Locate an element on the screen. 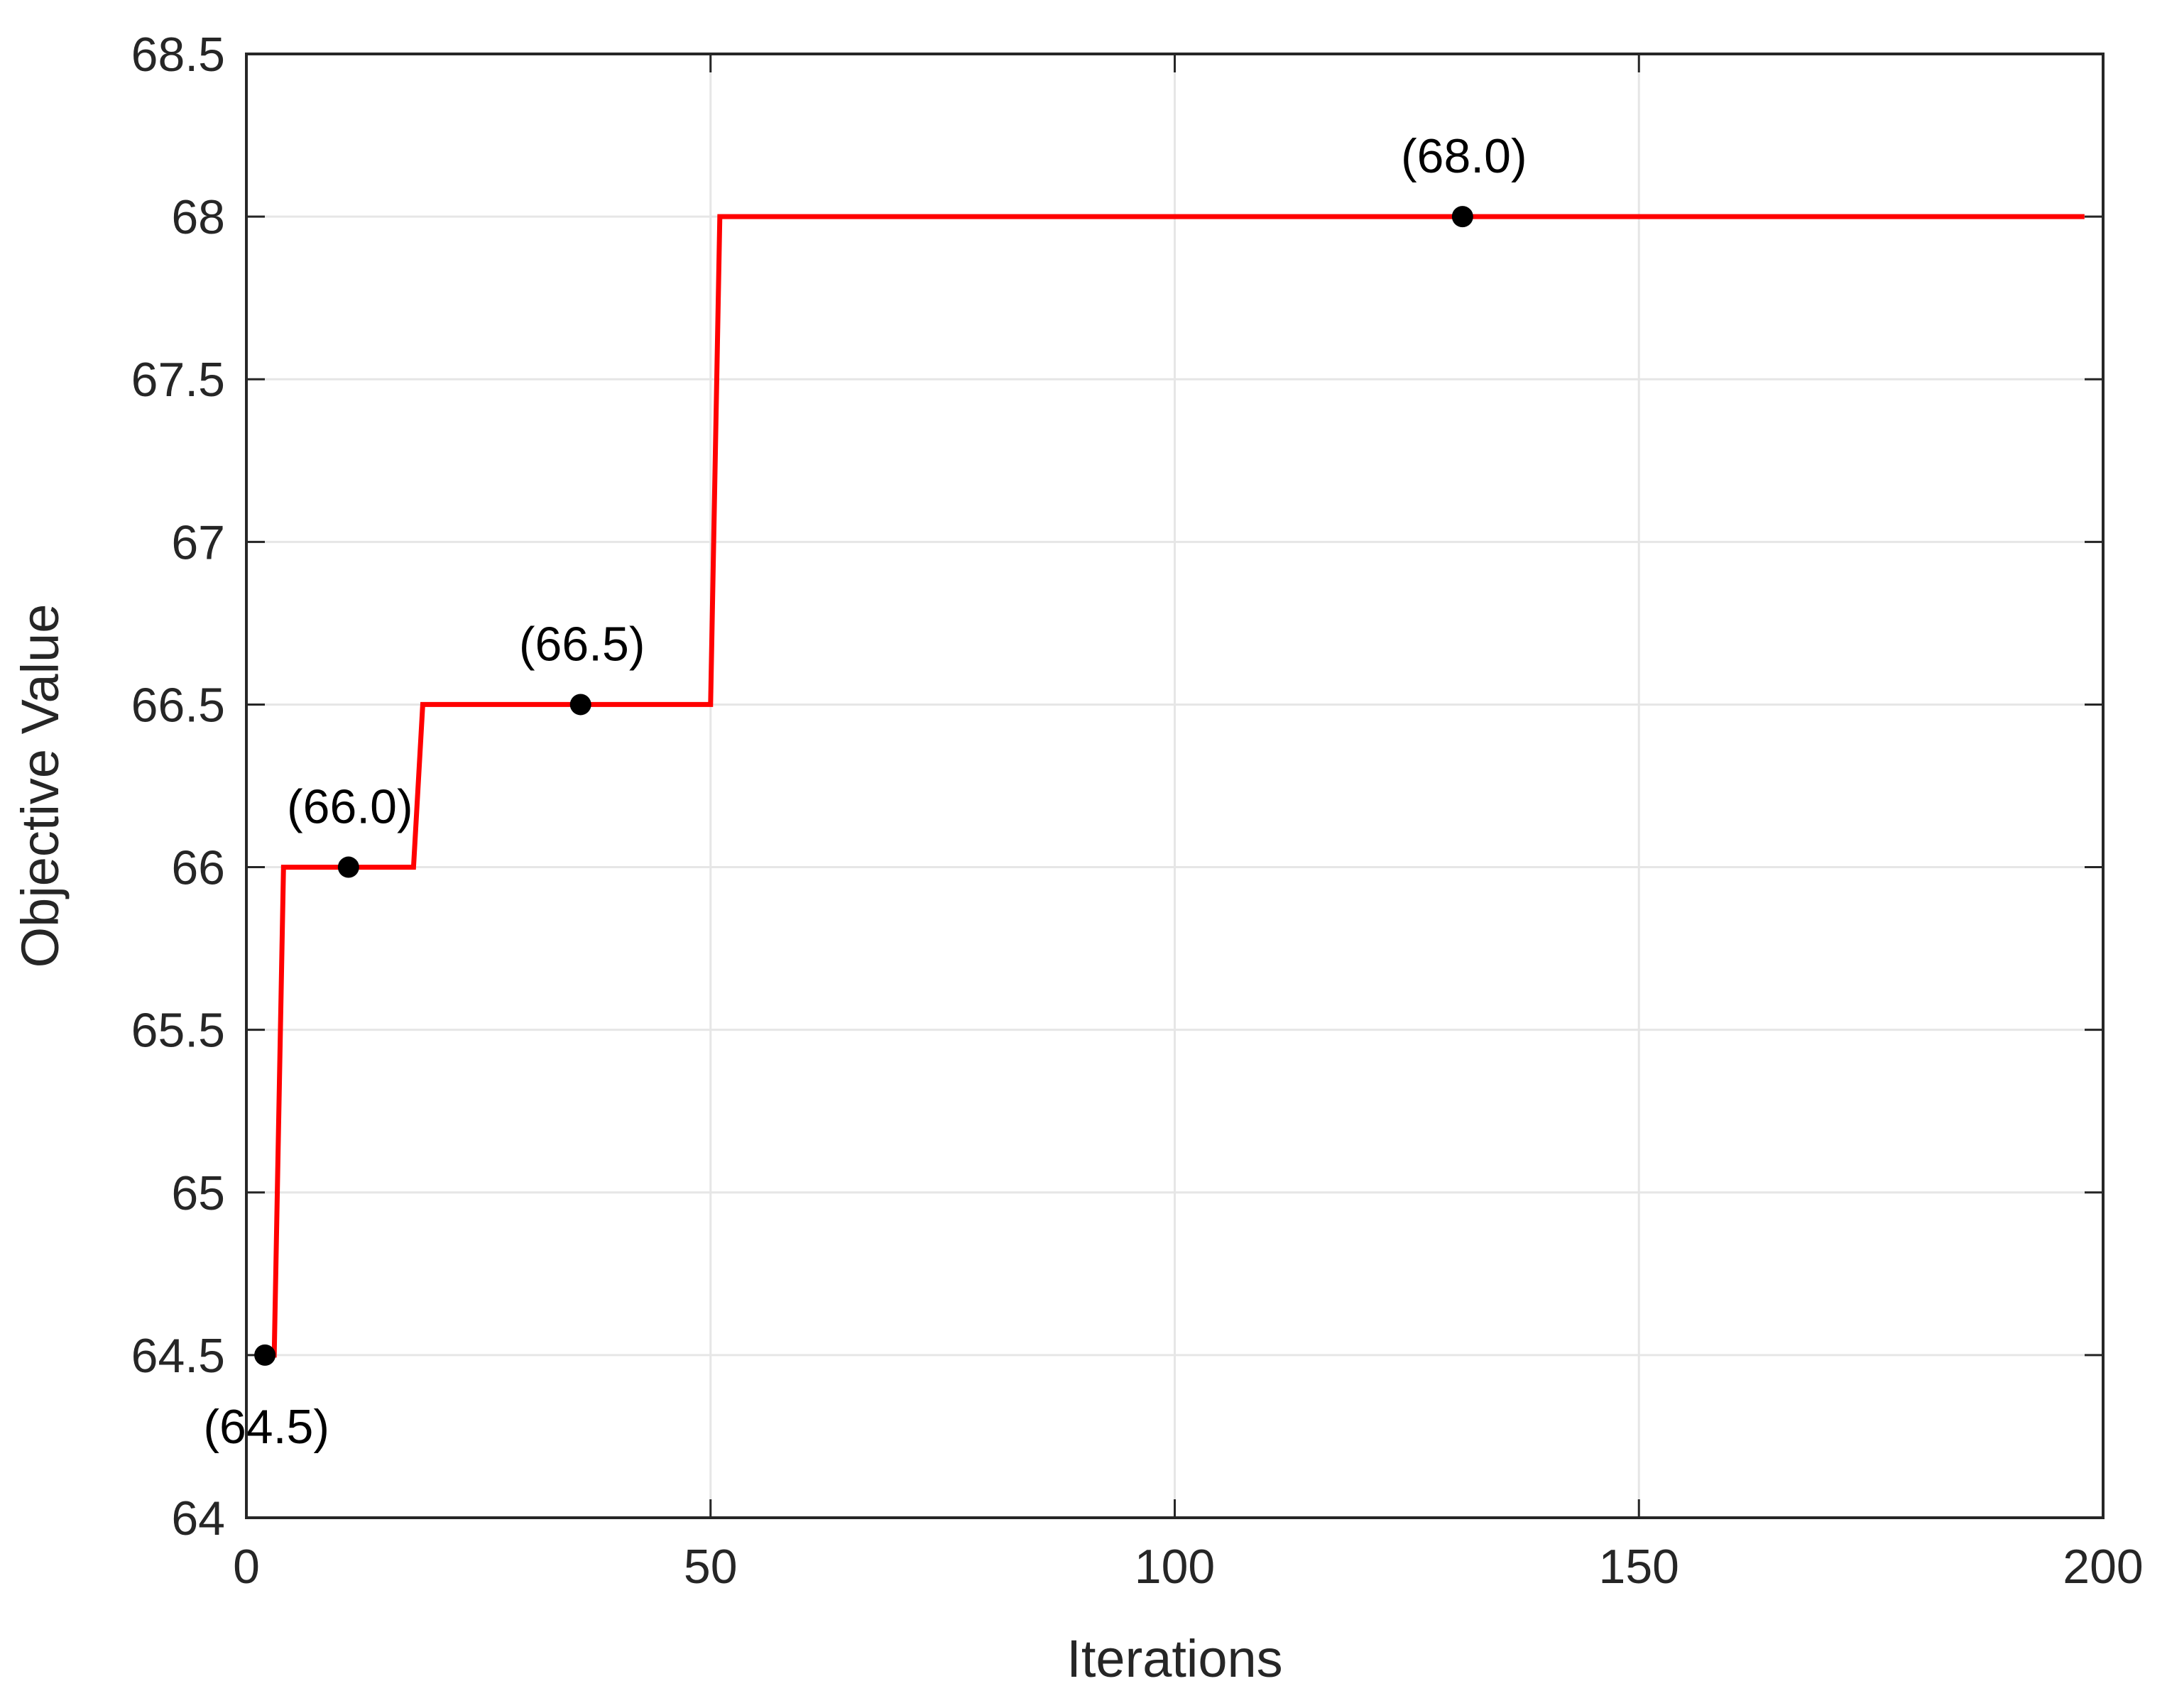  y-tick-label: 66.5 is located at coordinates (178, 705).